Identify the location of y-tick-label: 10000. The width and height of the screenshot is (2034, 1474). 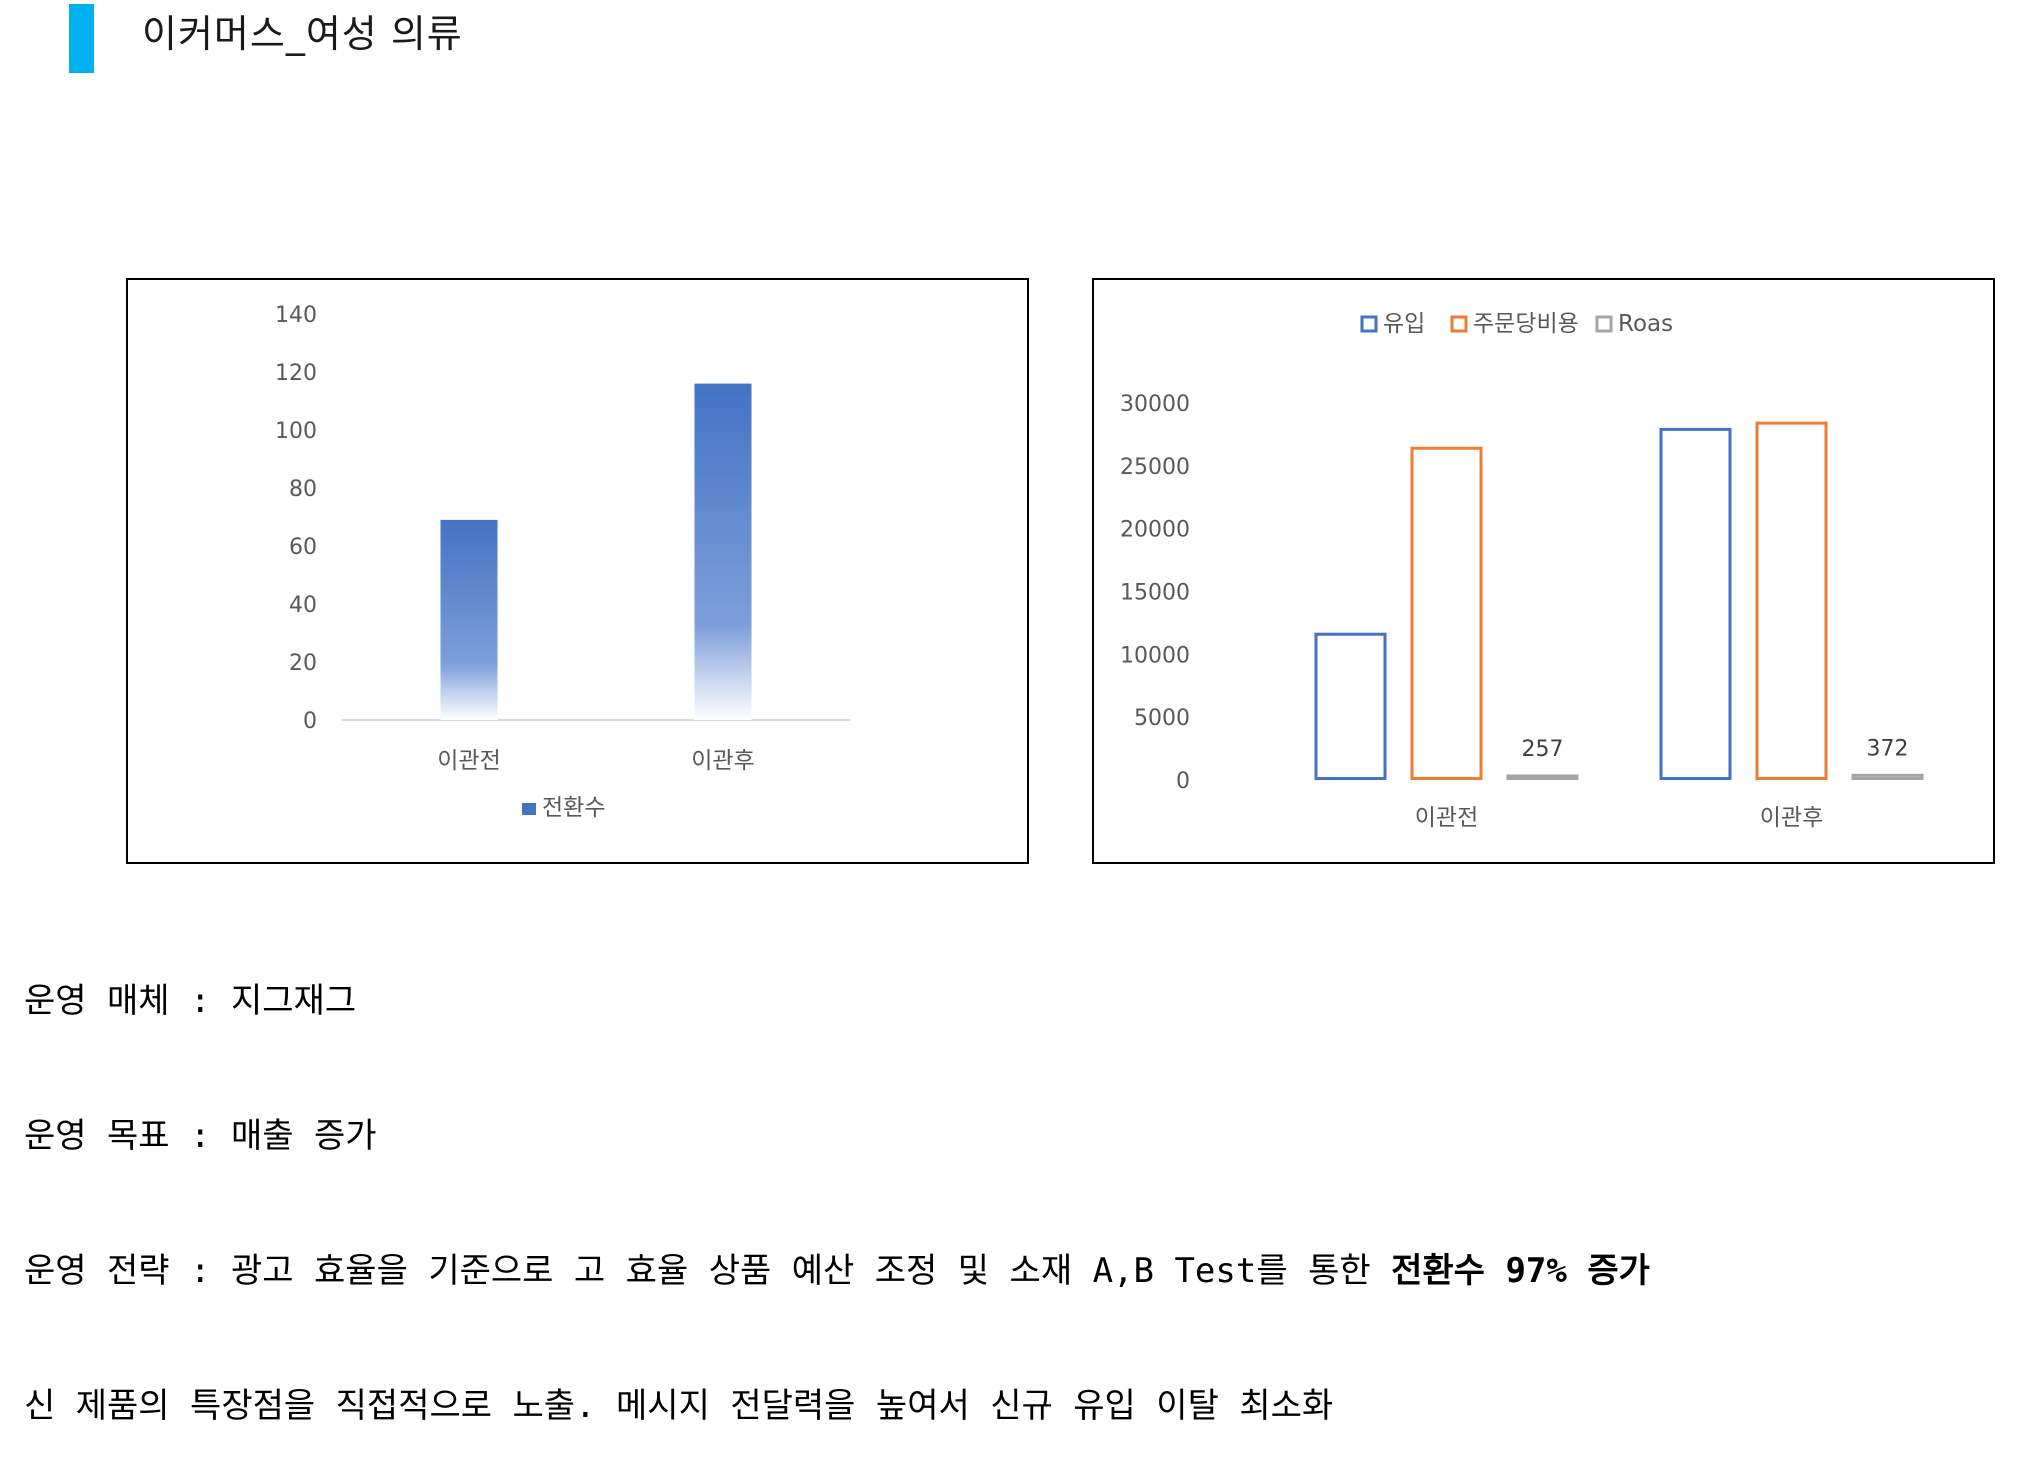
(1155, 655).